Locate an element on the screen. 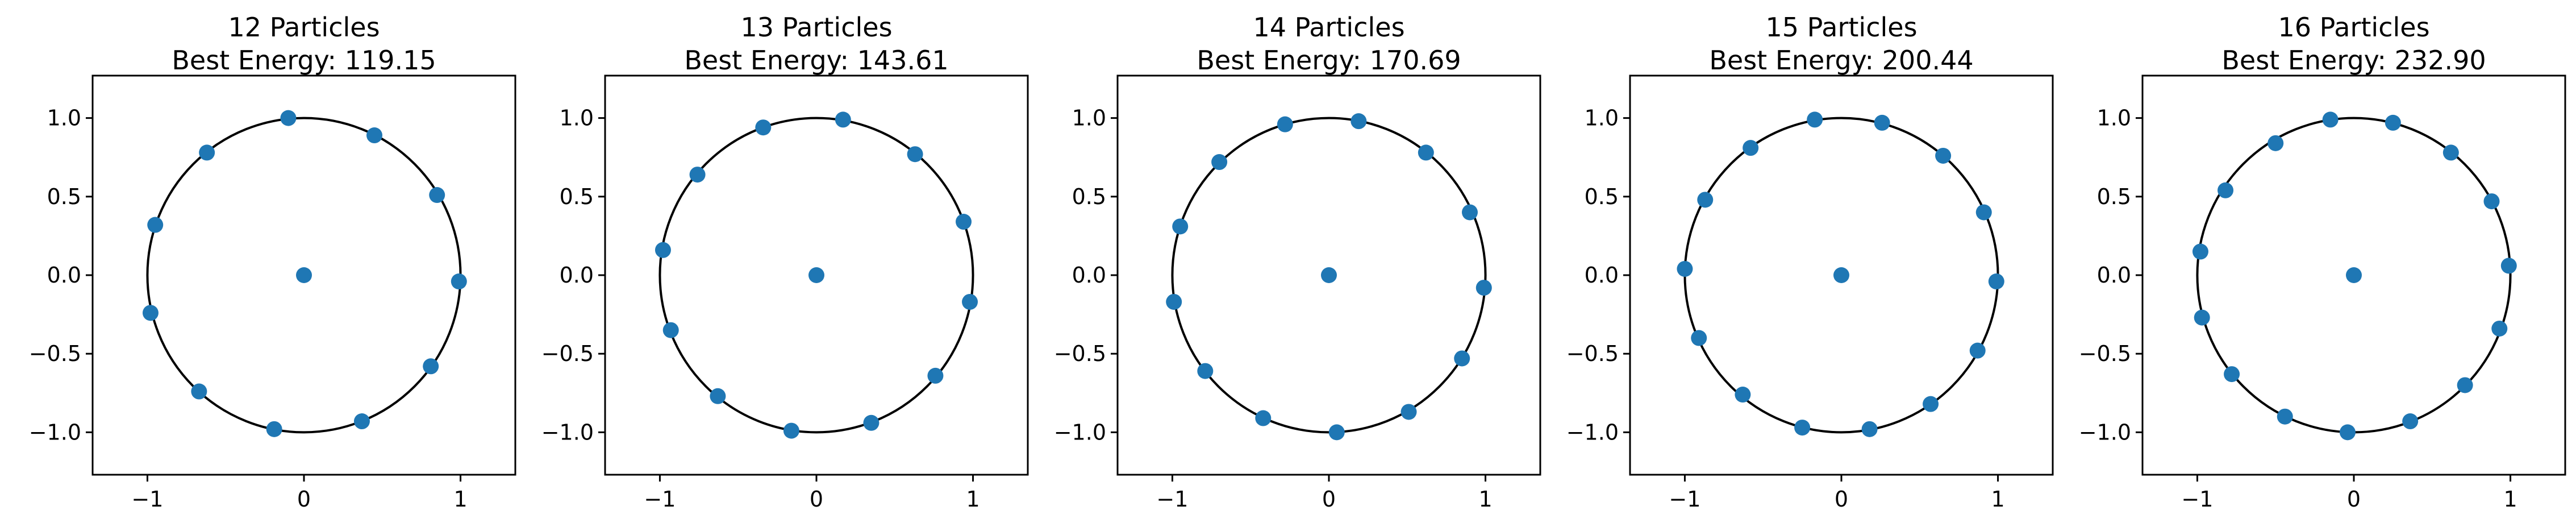 The width and height of the screenshot is (2576, 531). unit-circle is located at coordinates (816, 275).